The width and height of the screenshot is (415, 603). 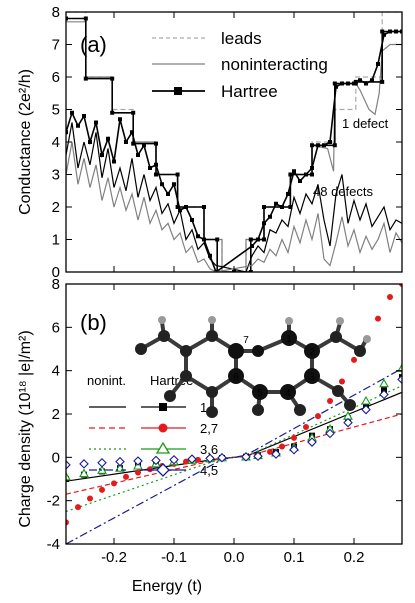 What do you see at coordinates (56, 142) in the screenshot?
I see `y-tick-label: 4` at bounding box center [56, 142].